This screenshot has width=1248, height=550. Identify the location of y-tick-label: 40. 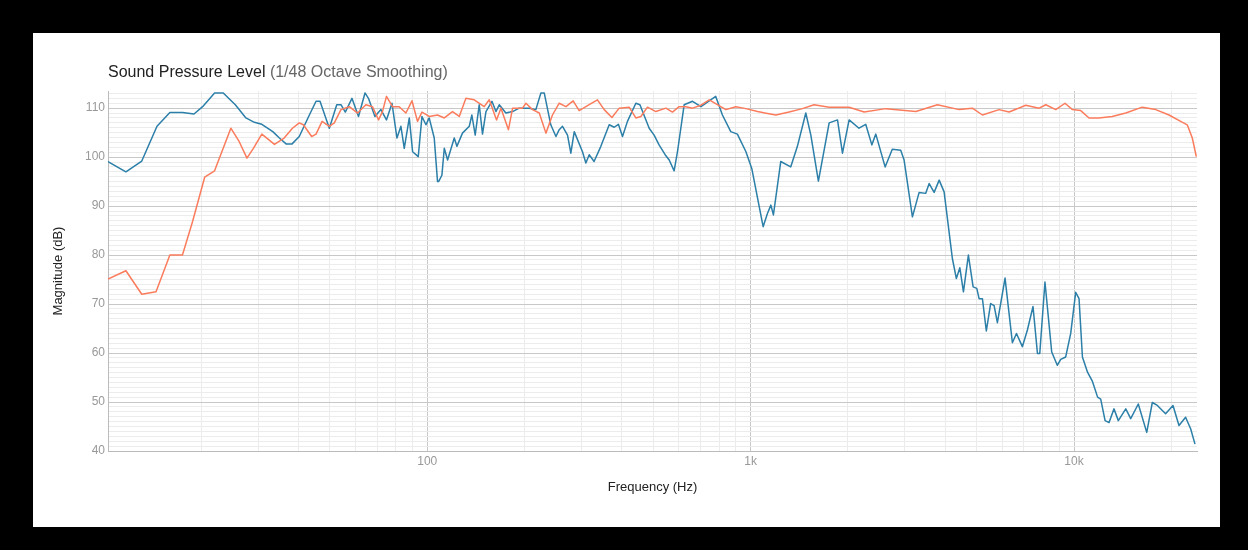
(98, 450).